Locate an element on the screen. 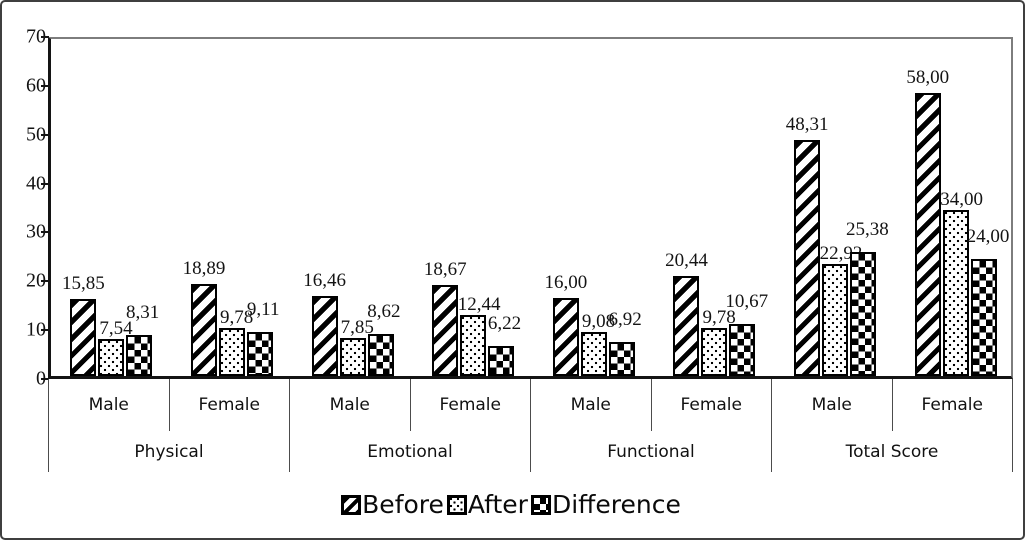 The image size is (1025, 540). bar-after-emotional-male: 7,85 is located at coordinates (356, 347).